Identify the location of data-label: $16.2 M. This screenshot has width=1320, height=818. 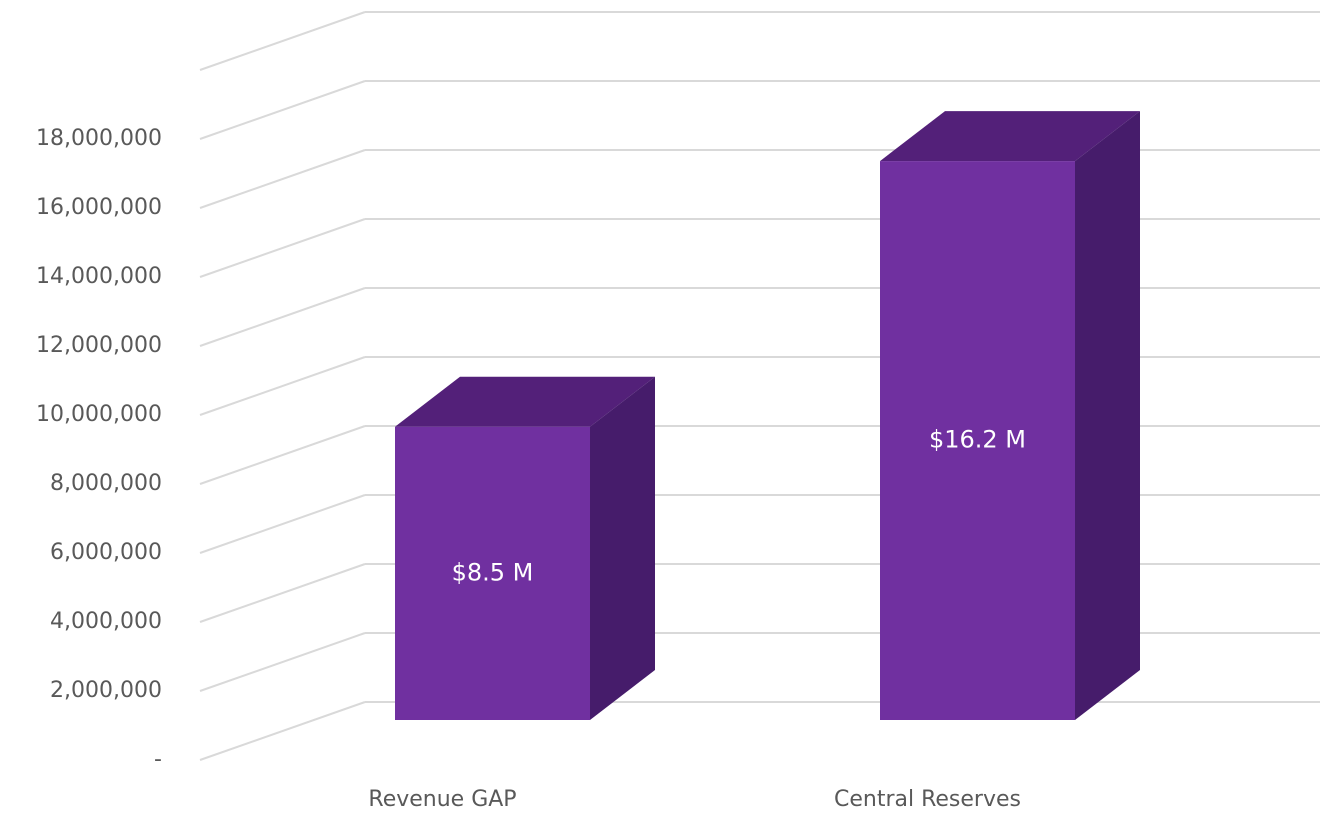
(977, 440).